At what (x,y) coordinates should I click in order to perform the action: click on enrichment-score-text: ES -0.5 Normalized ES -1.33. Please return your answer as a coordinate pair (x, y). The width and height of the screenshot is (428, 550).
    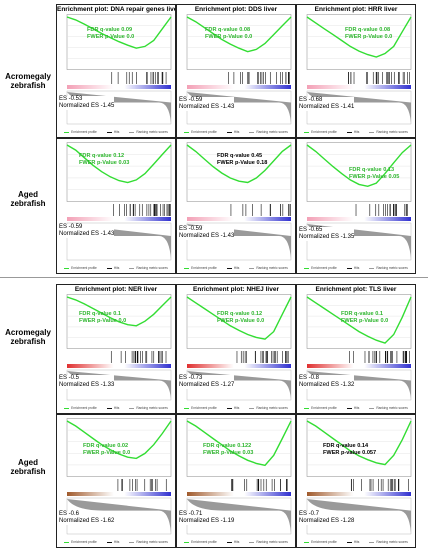
    Looking at the image, I should click on (87, 382).